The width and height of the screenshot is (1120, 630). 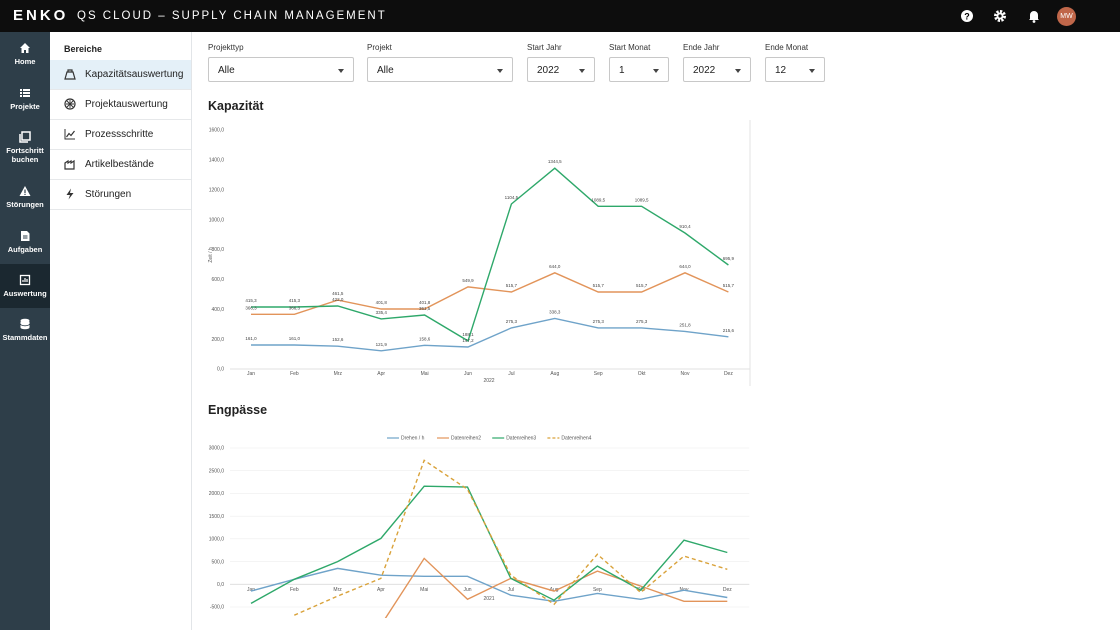 I want to click on sidebar-label: Artikelbestände, so click(x=119, y=164).